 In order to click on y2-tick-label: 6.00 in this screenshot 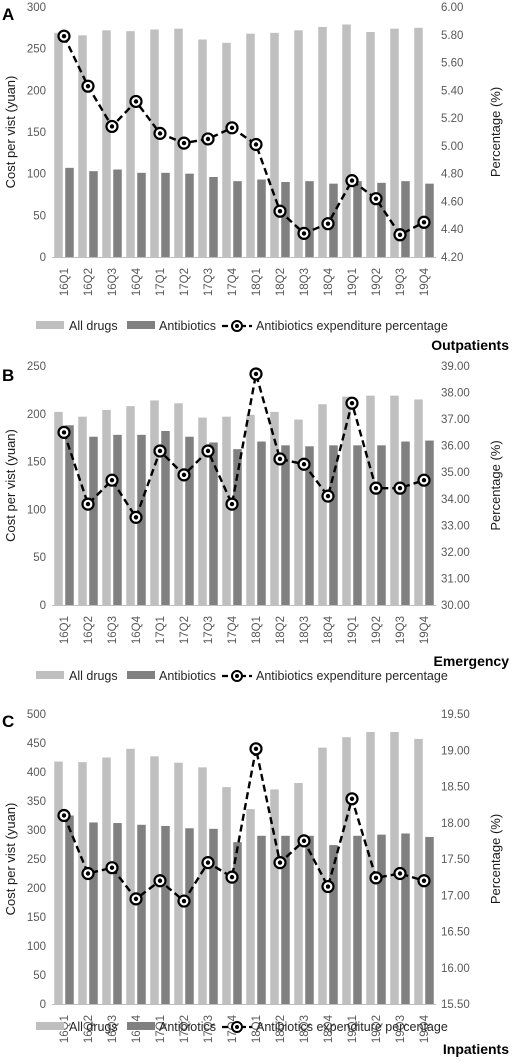, I will do `click(452, 8)`.